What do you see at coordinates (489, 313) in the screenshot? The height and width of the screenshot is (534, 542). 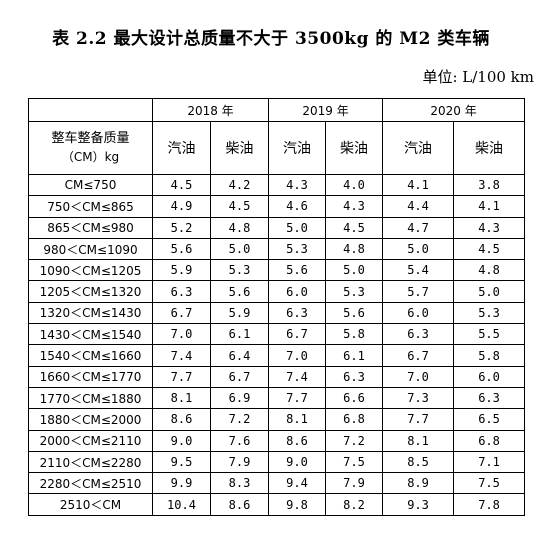 I see `value-cell-2020-diesel: 5.3` at bounding box center [489, 313].